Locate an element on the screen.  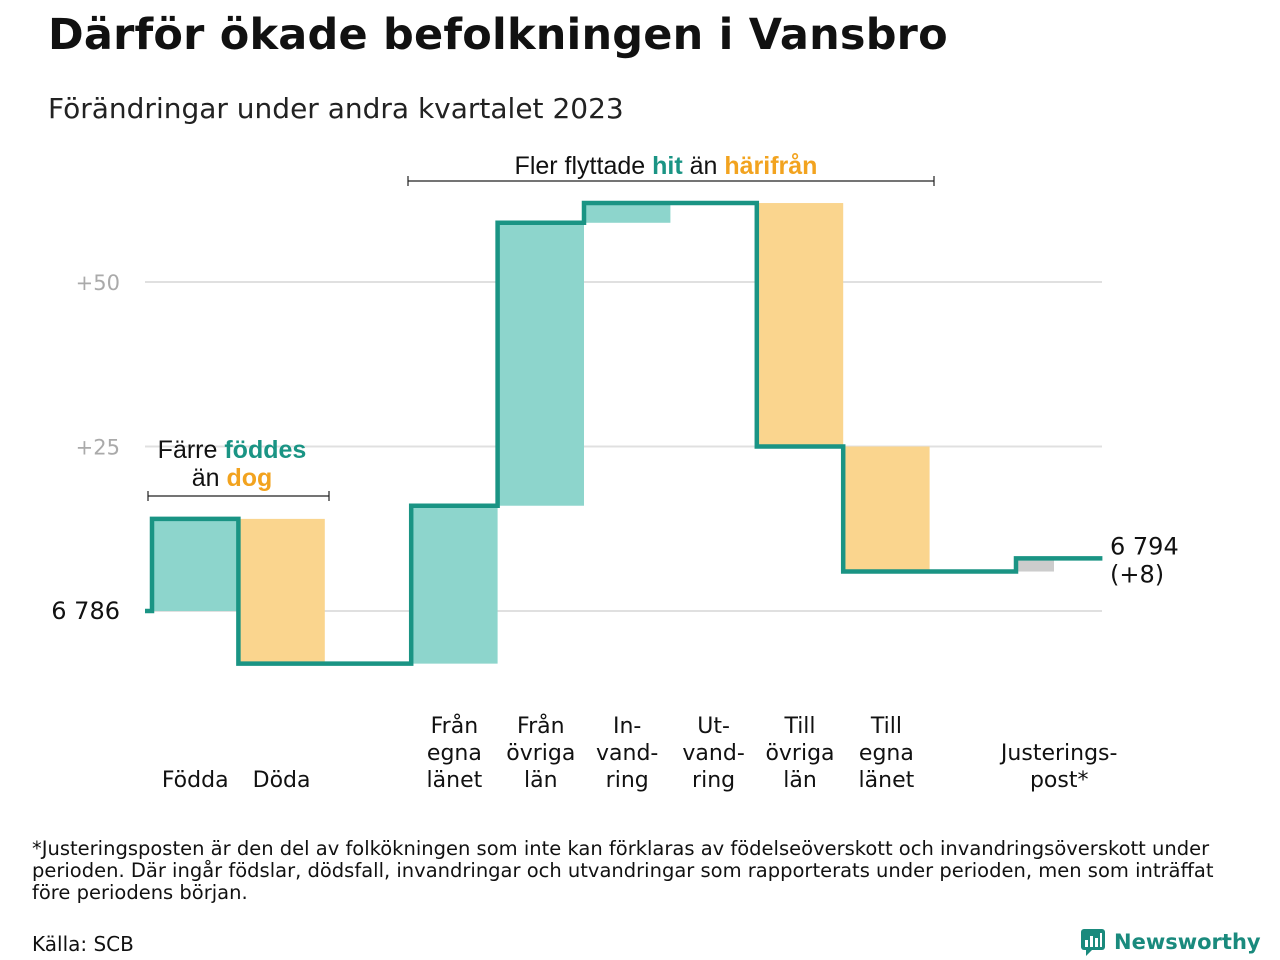
annotation-migration: Fler flyttade hit än härifrån is located at coordinates (666, 166).